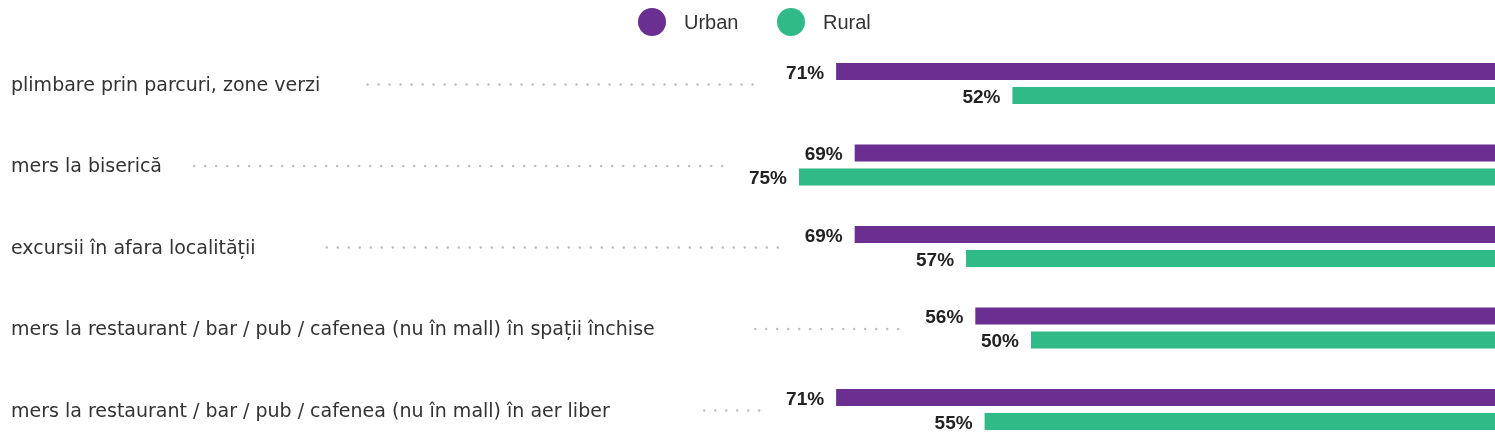 This screenshot has width=1495, height=434. Describe the element at coordinates (944, 316) in the screenshot. I see `data-label: 56%` at that location.